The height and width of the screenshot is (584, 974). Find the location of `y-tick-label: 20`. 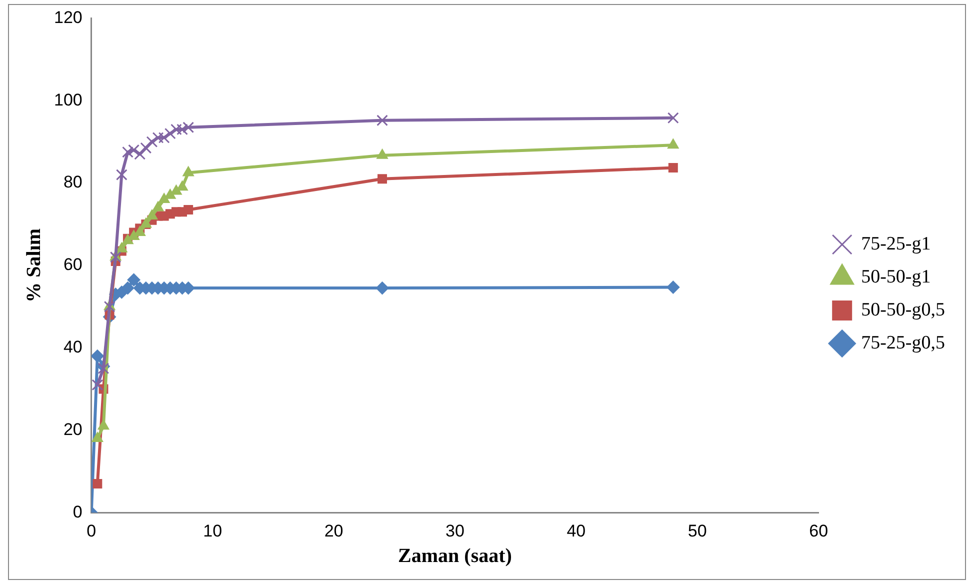

y-tick-label: 20 is located at coordinates (72, 429).